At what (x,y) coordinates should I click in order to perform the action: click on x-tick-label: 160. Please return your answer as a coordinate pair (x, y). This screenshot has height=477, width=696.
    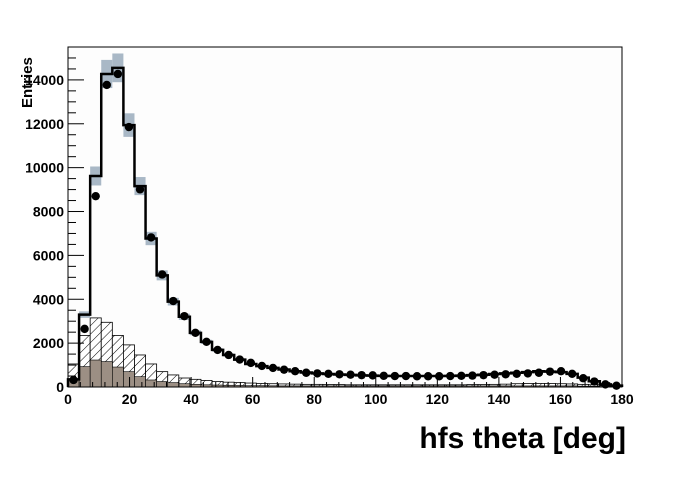
    Looking at the image, I should click on (561, 399).